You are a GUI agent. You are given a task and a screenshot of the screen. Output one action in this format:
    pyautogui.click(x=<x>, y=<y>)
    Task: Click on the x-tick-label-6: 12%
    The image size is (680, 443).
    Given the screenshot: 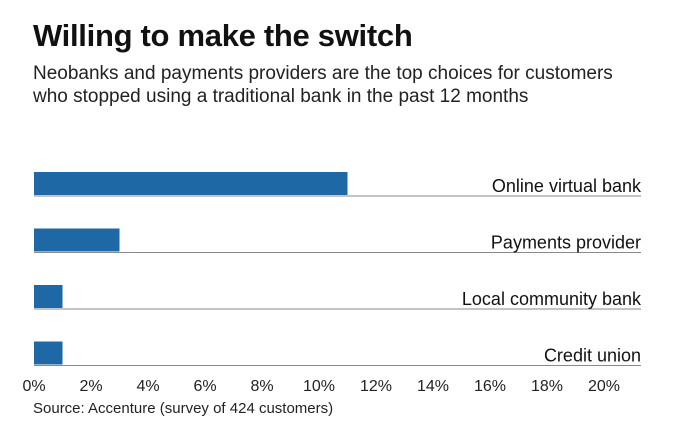 What is the action you would take?
    pyautogui.click(x=376, y=386)
    